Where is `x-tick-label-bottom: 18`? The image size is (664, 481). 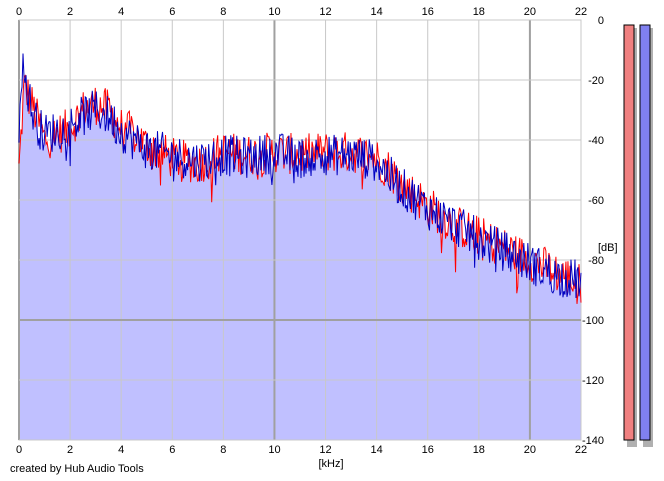
x-tick-label-bottom: 18 is located at coordinates (479, 450).